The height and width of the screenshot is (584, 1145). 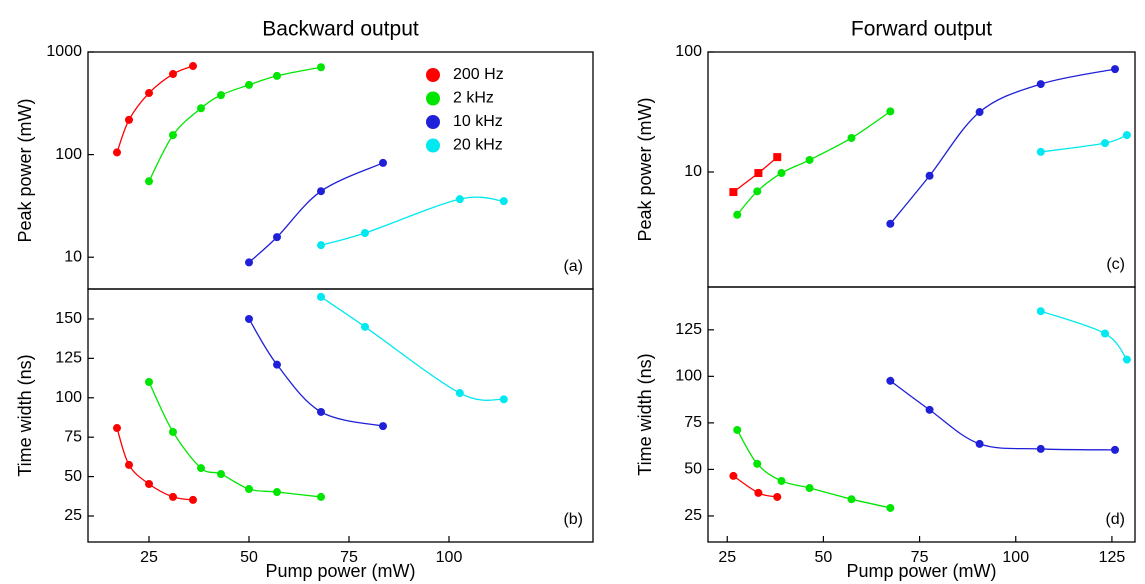 What do you see at coordinates (478, 121) in the screenshot?
I see `legend-label: 10 kHz` at bounding box center [478, 121].